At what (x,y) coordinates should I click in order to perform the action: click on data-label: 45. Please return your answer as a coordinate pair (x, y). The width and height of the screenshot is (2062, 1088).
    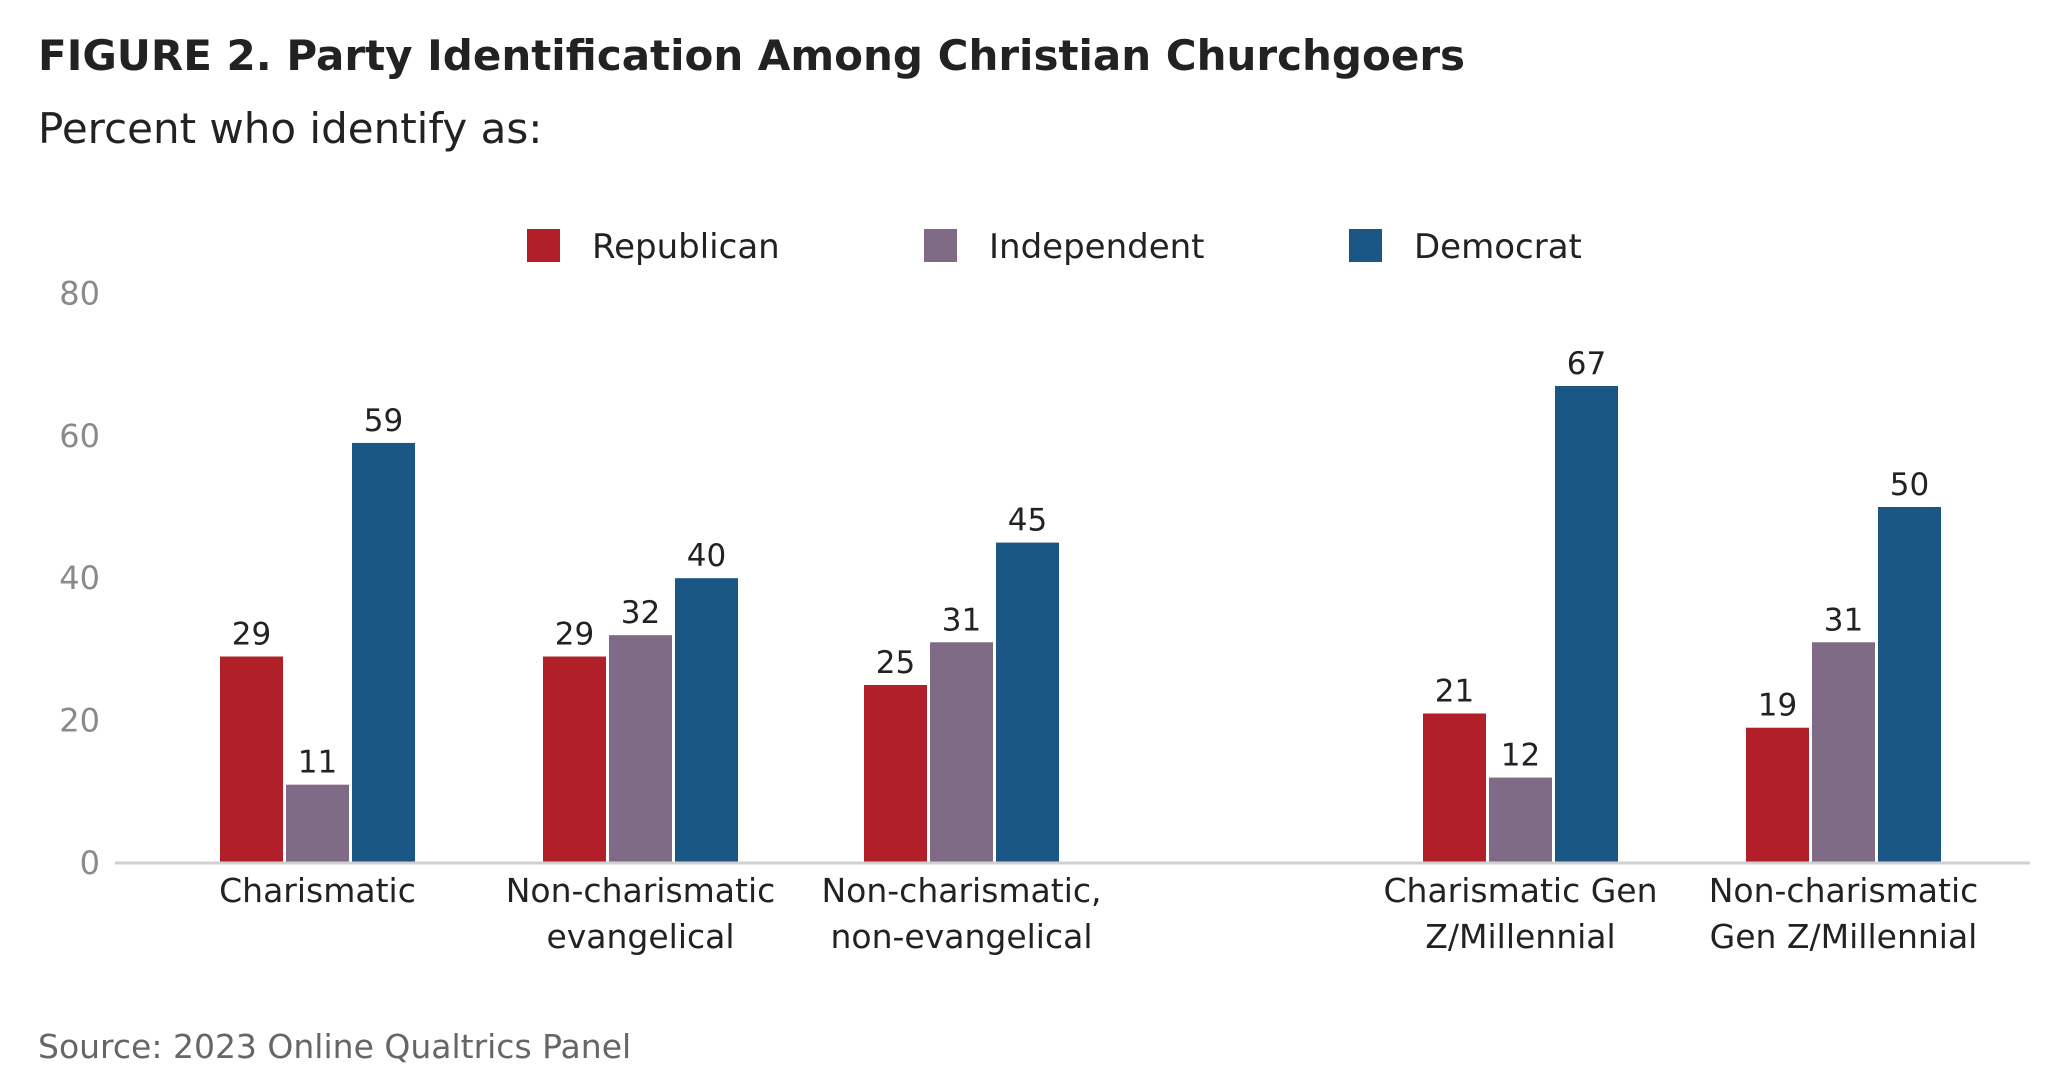
    Looking at the image, I should click on (1027, 521).